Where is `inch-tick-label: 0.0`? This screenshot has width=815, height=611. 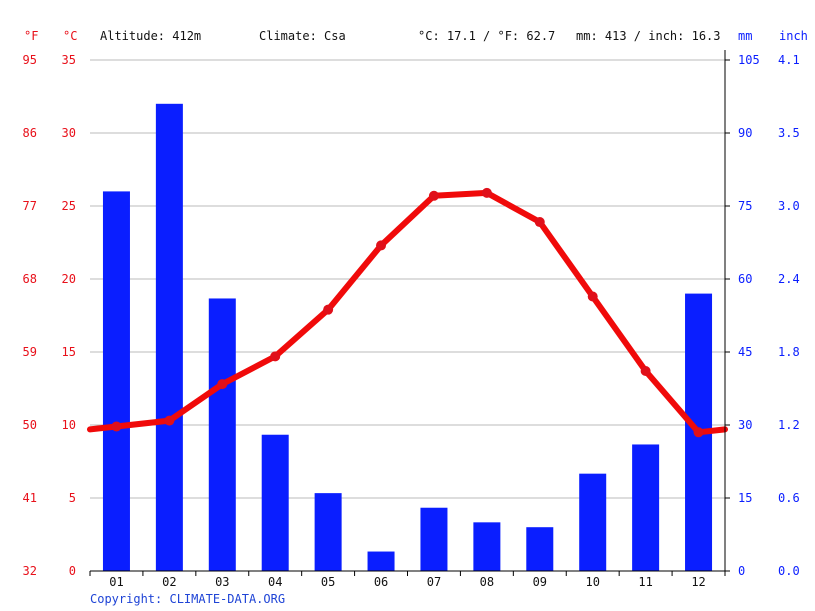 inch-tick-label: 0.0 is located at coordinates (789, 571).